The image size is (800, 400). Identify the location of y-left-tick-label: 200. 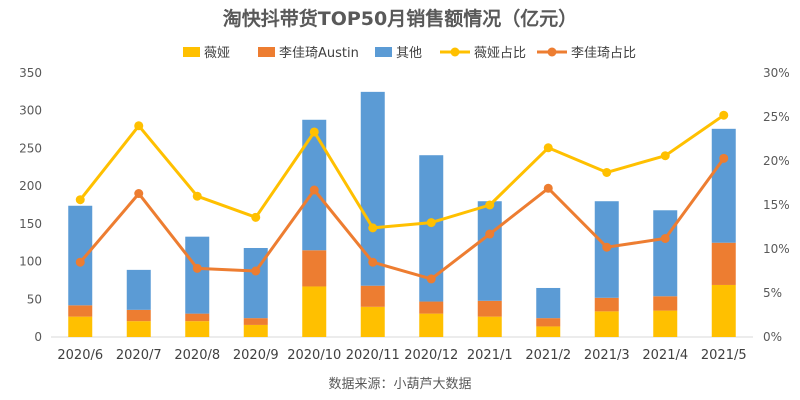
(30, 186).